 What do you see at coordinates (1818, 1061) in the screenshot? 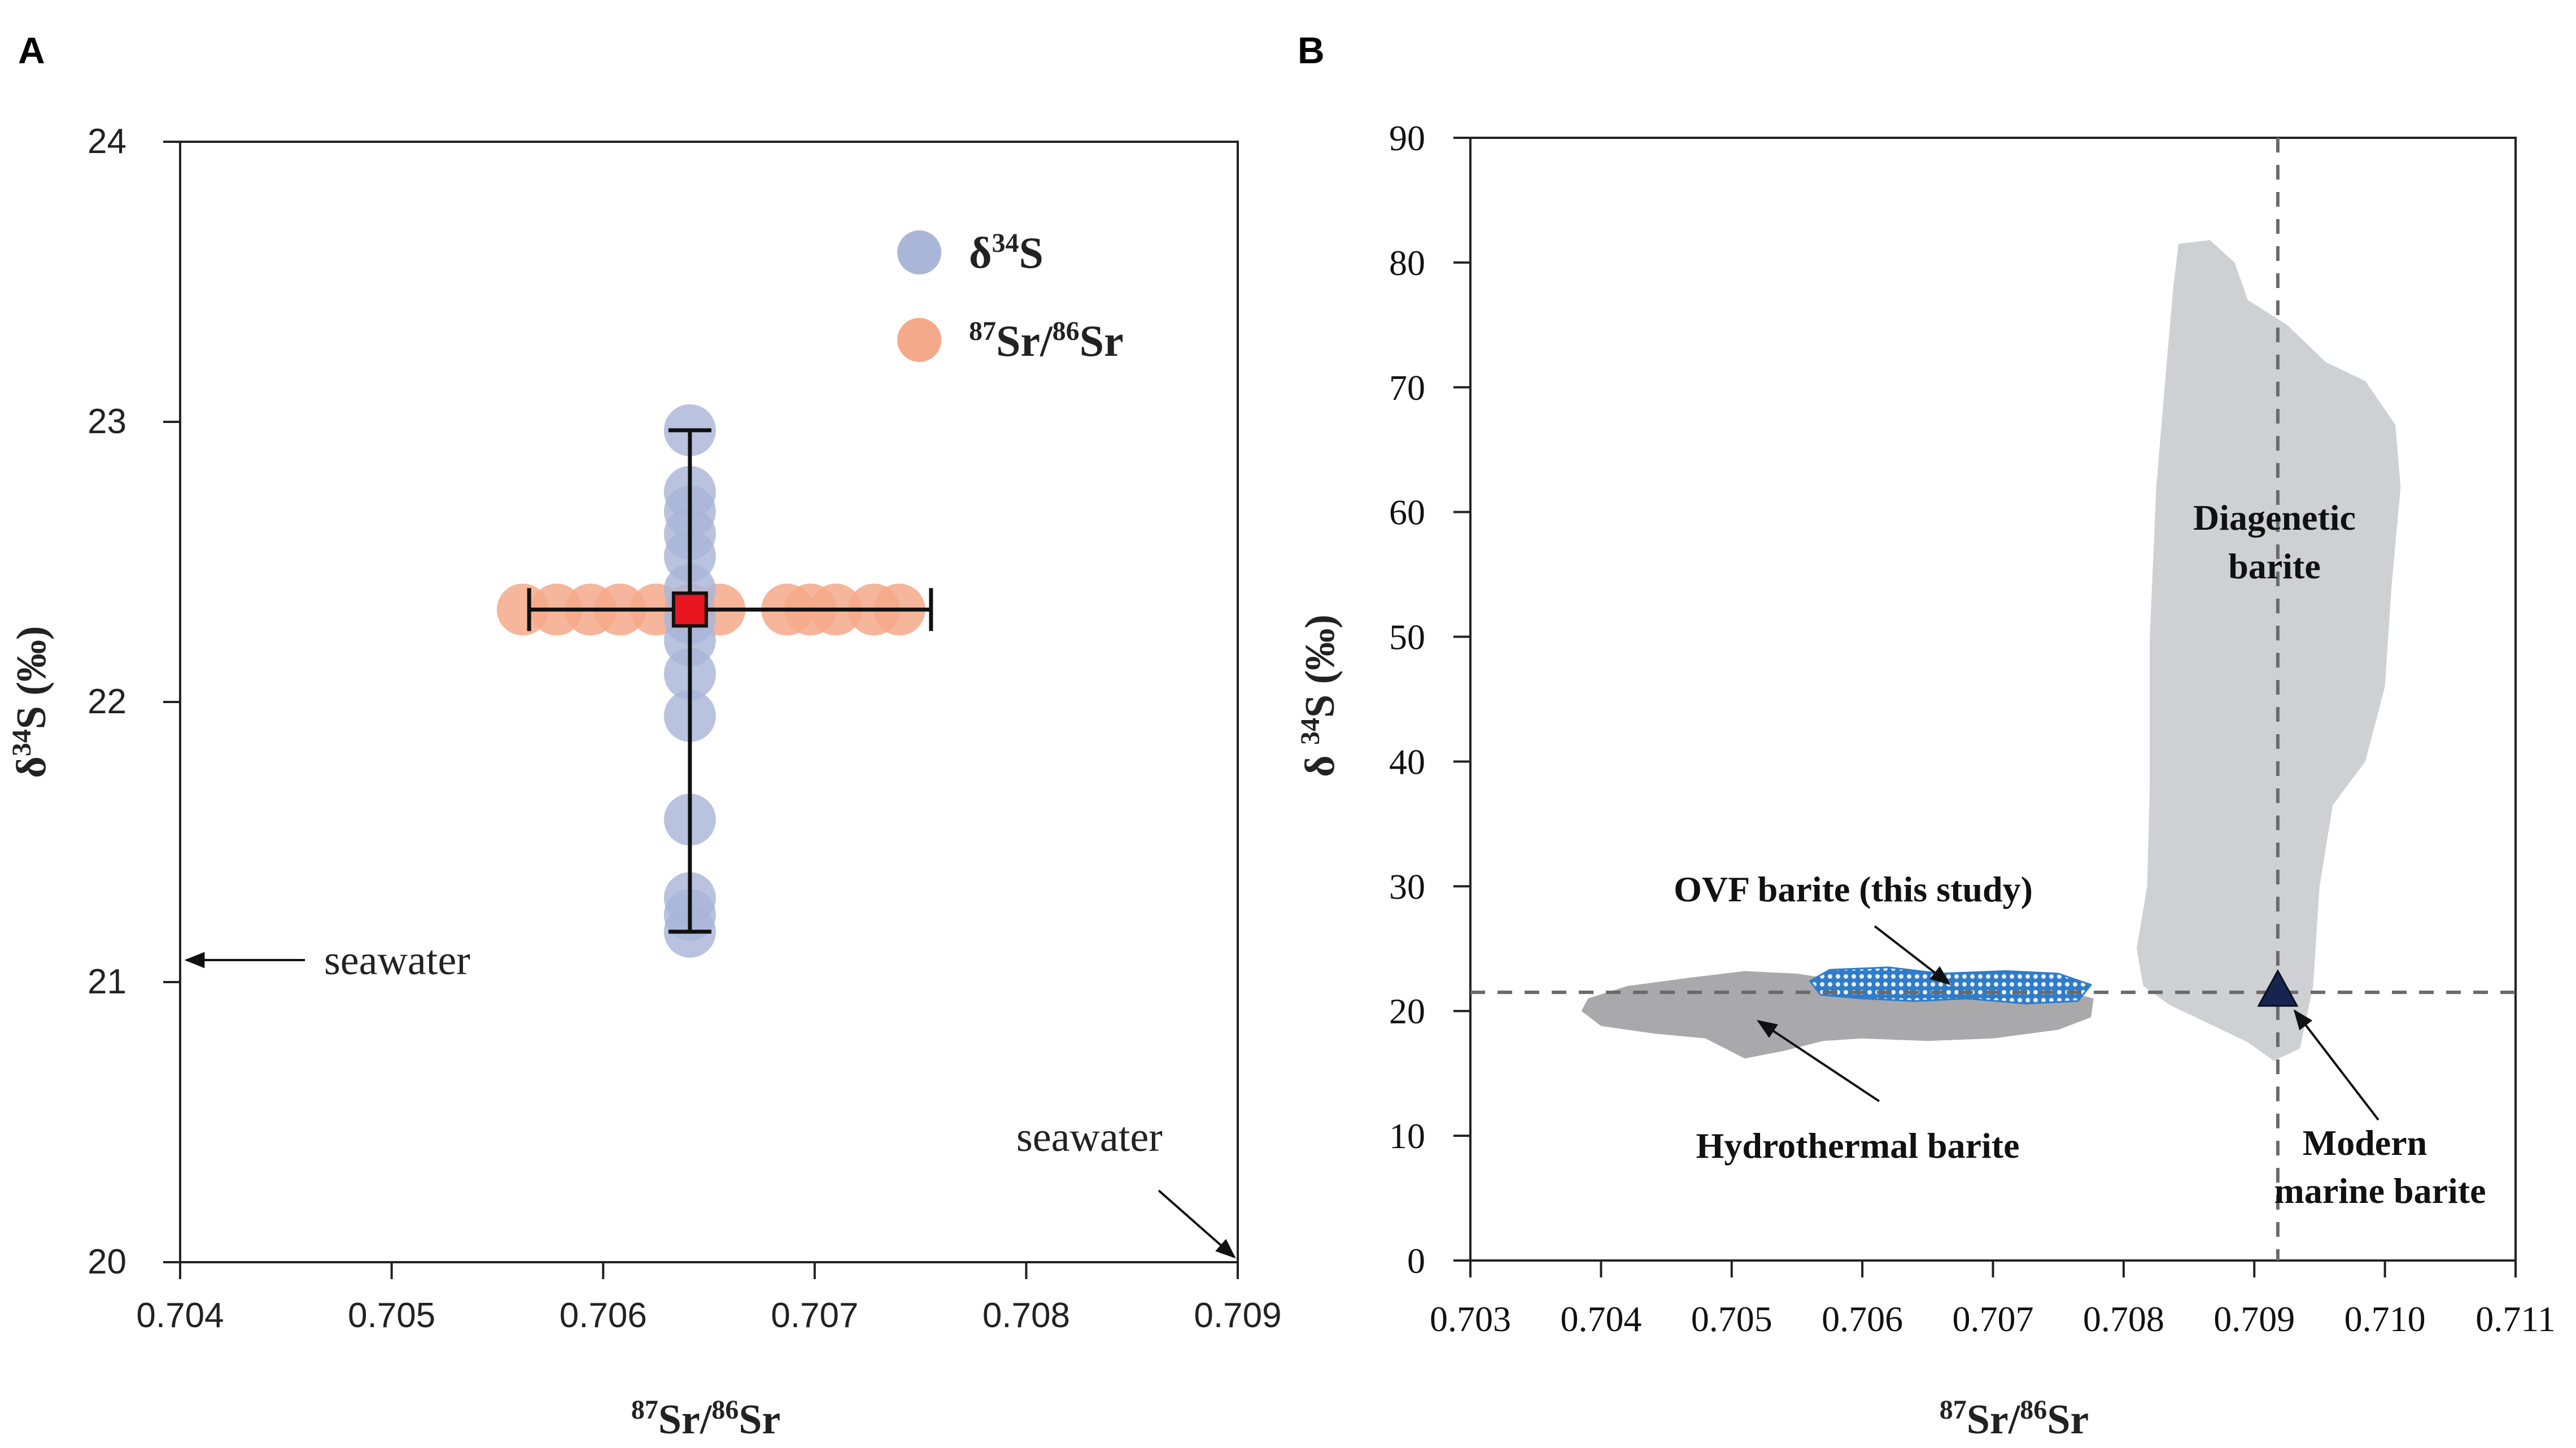
I see `hydrothermal-barite-arrow` at bounding box center [1818, 1061].